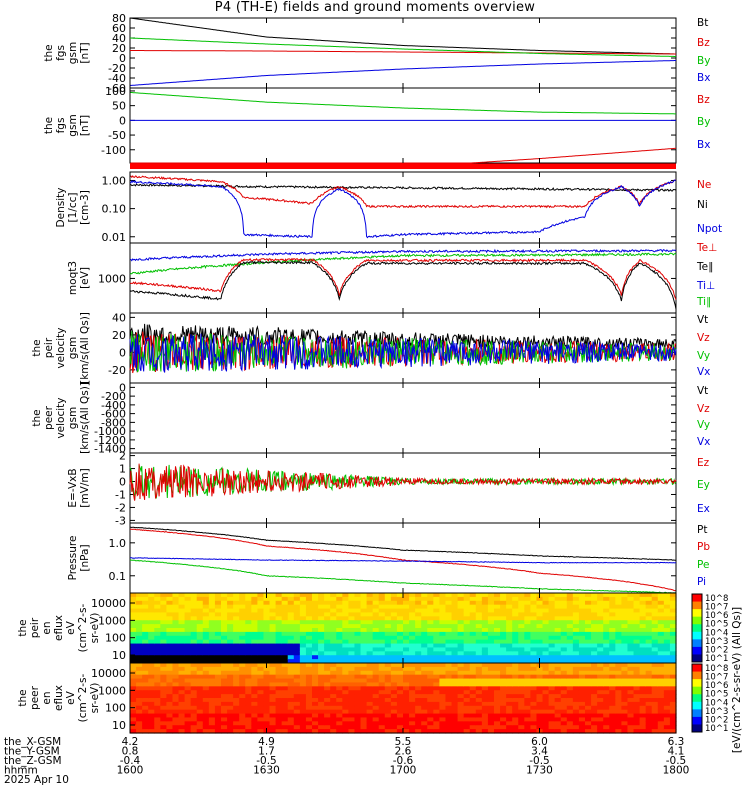  I want to click on footer-value: 1600, so click(130, 771).